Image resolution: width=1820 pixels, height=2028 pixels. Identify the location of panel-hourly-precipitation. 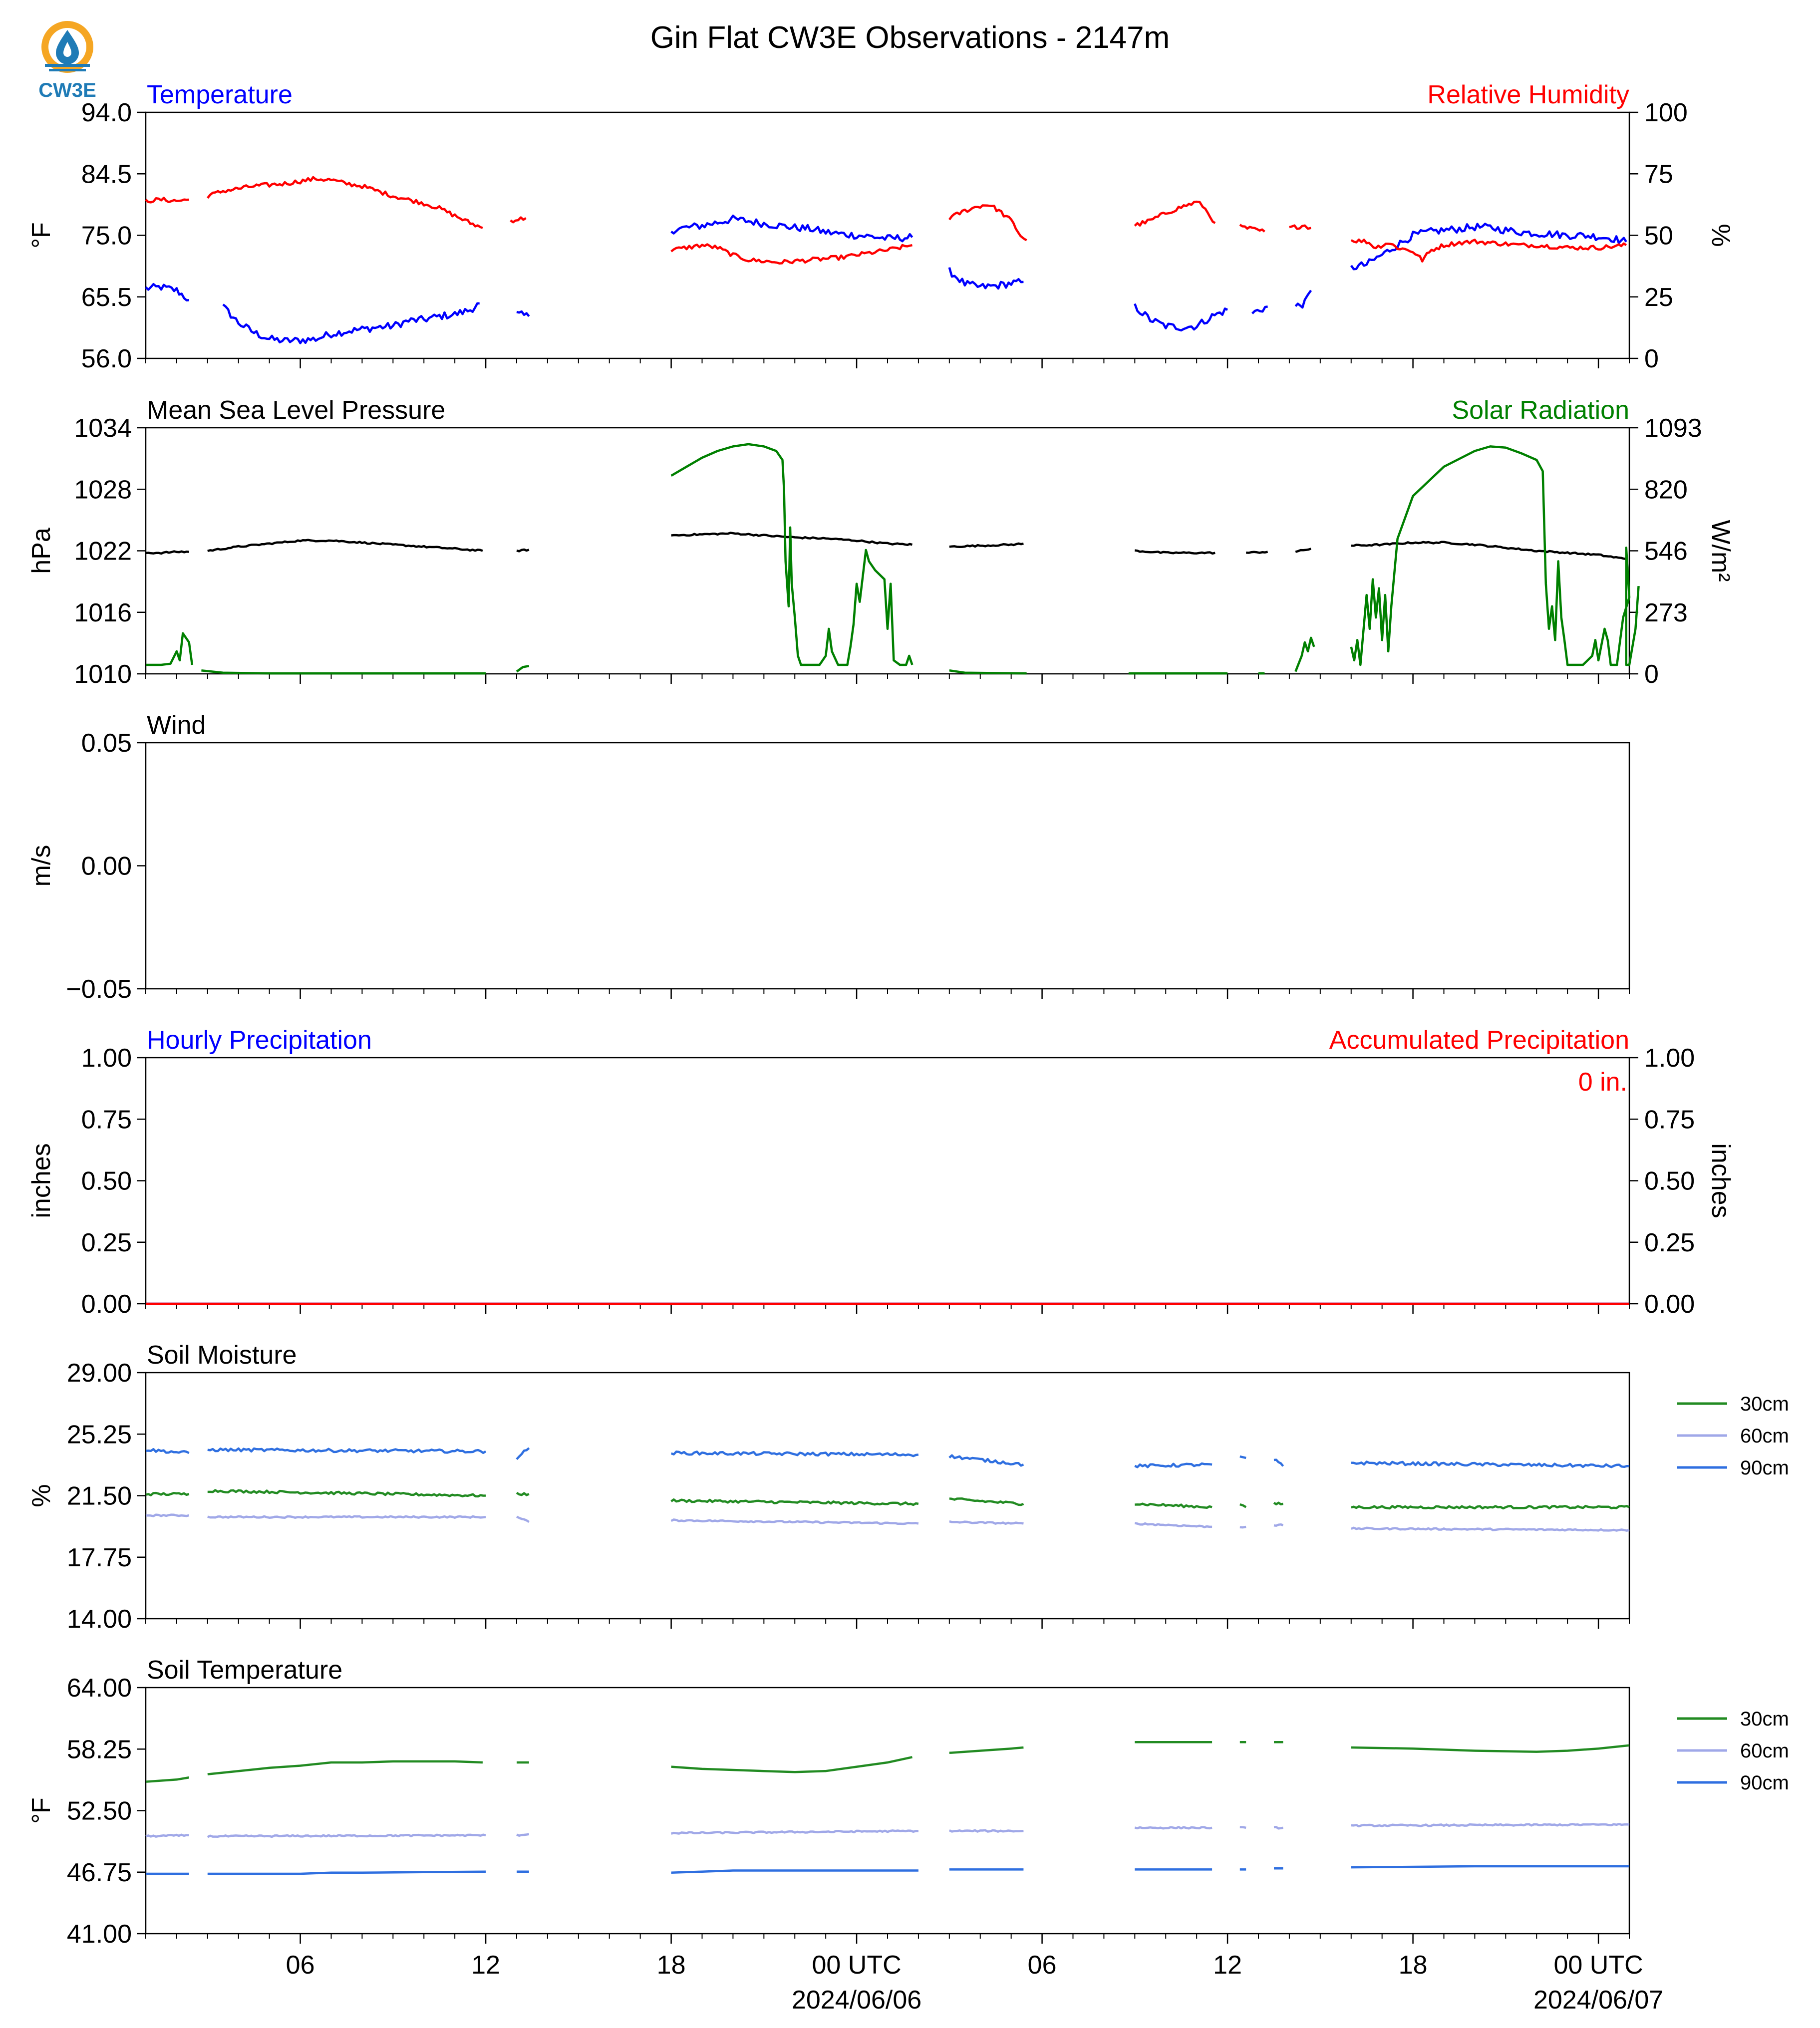
(887, 1185).